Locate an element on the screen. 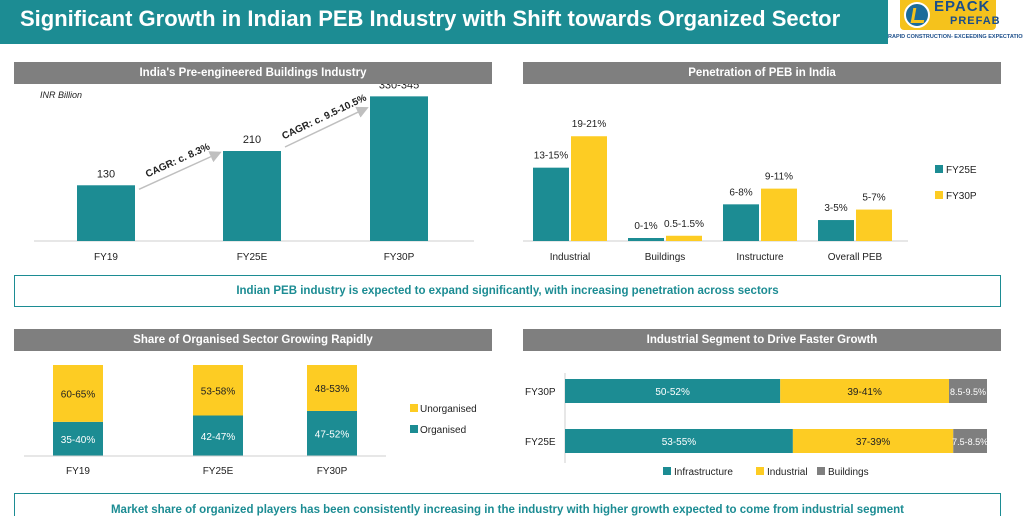 The width and height of the screenshot is (1023, 516). unit-label: INR Billion is located at coordinates (61, 95).